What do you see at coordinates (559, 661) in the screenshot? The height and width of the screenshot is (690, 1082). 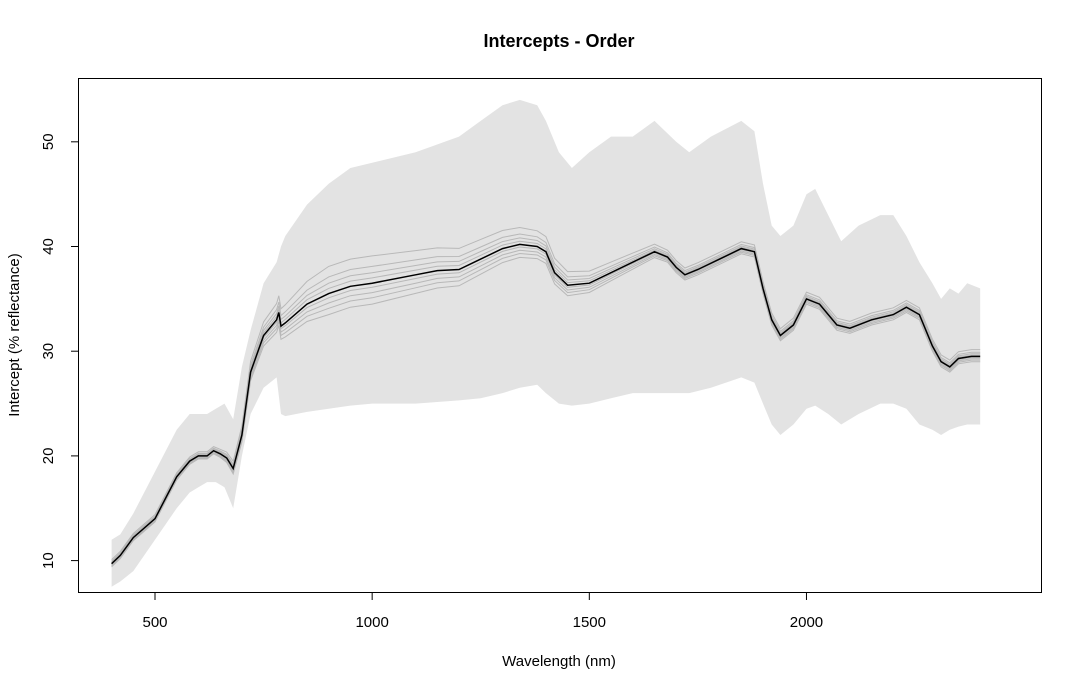 I see `x-axis-label: Wavelength (nm)` at bounding box center [559, 661].